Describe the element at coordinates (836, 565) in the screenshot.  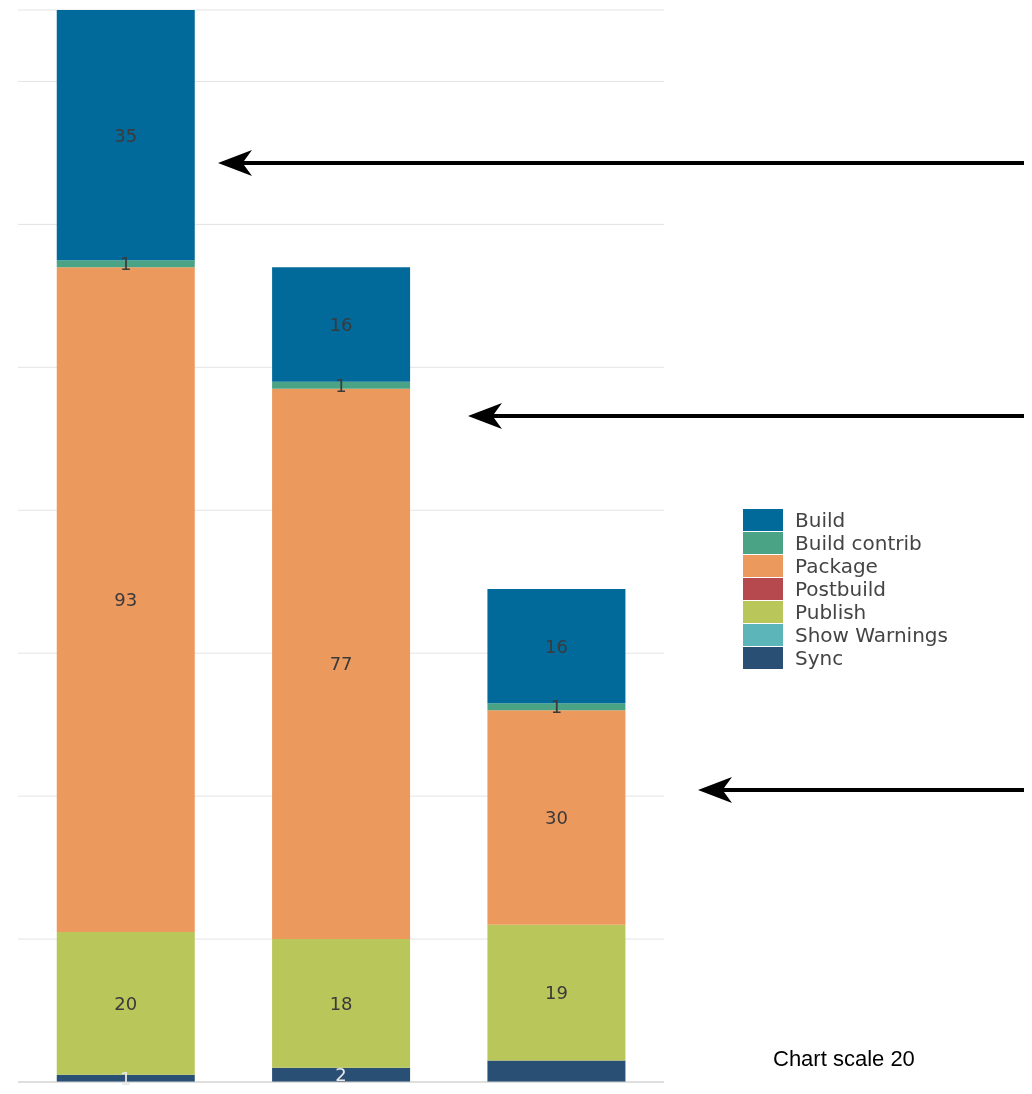
I see `legend-label: Package` at that location.